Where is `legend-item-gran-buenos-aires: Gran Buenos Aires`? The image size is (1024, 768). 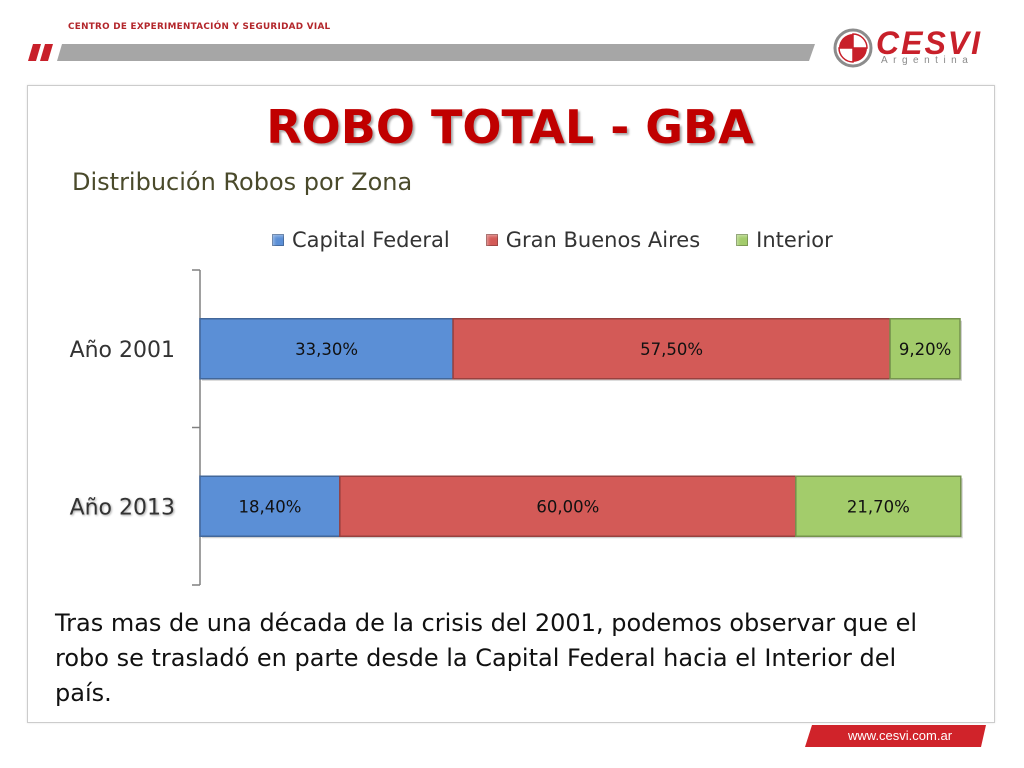
legend-item-gran-buenos-aires: Gran Buenos Aires is located at coordinates (593, 240).